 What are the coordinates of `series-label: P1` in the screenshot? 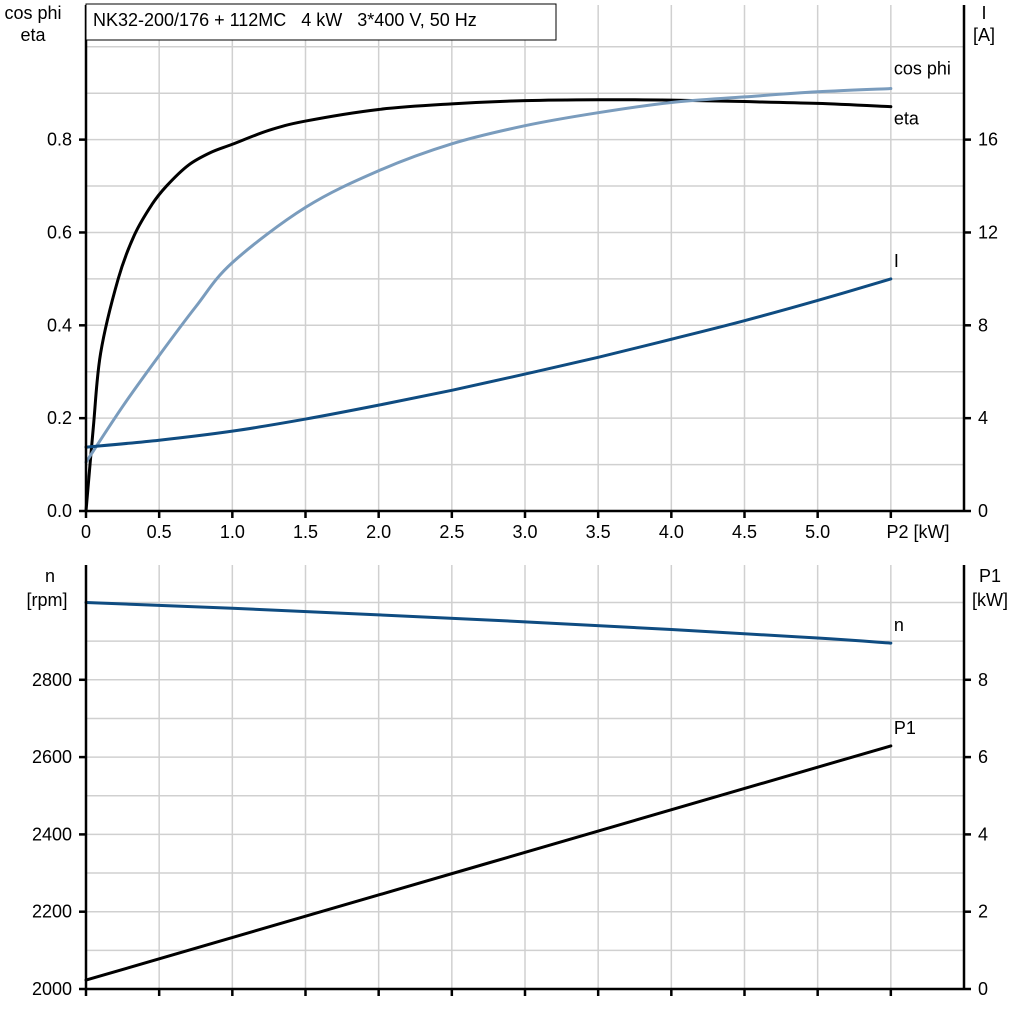 It's located at (905, 728).